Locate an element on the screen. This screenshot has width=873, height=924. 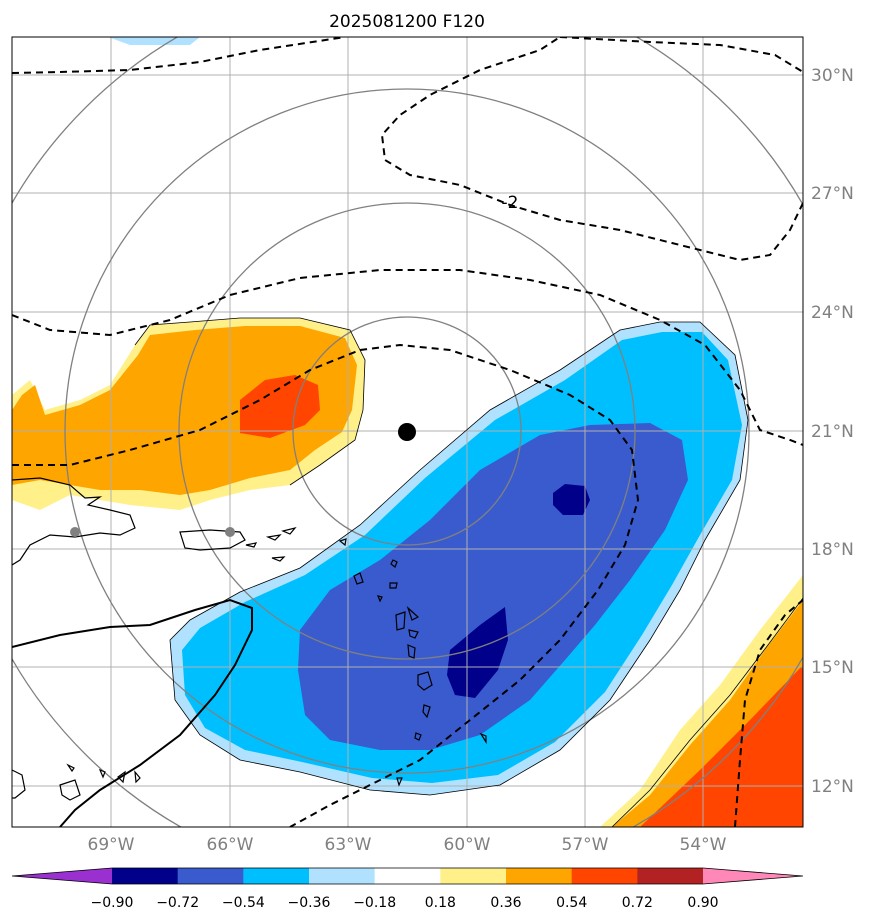
colorbar-tick-label: 0.18 is located at coordinates (440, 903).